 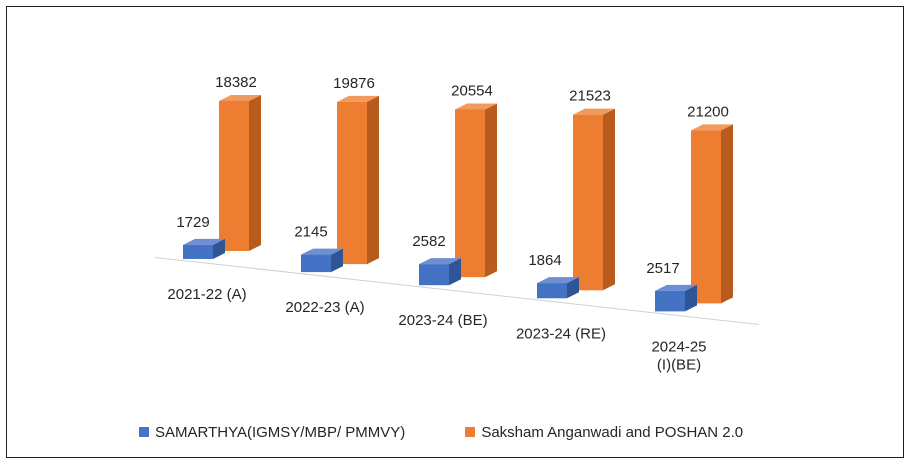 What do you see at coordinates (373, 180) in the screenshot?
I see `bar-saksham-1-side` at bounding box center [373, 180].